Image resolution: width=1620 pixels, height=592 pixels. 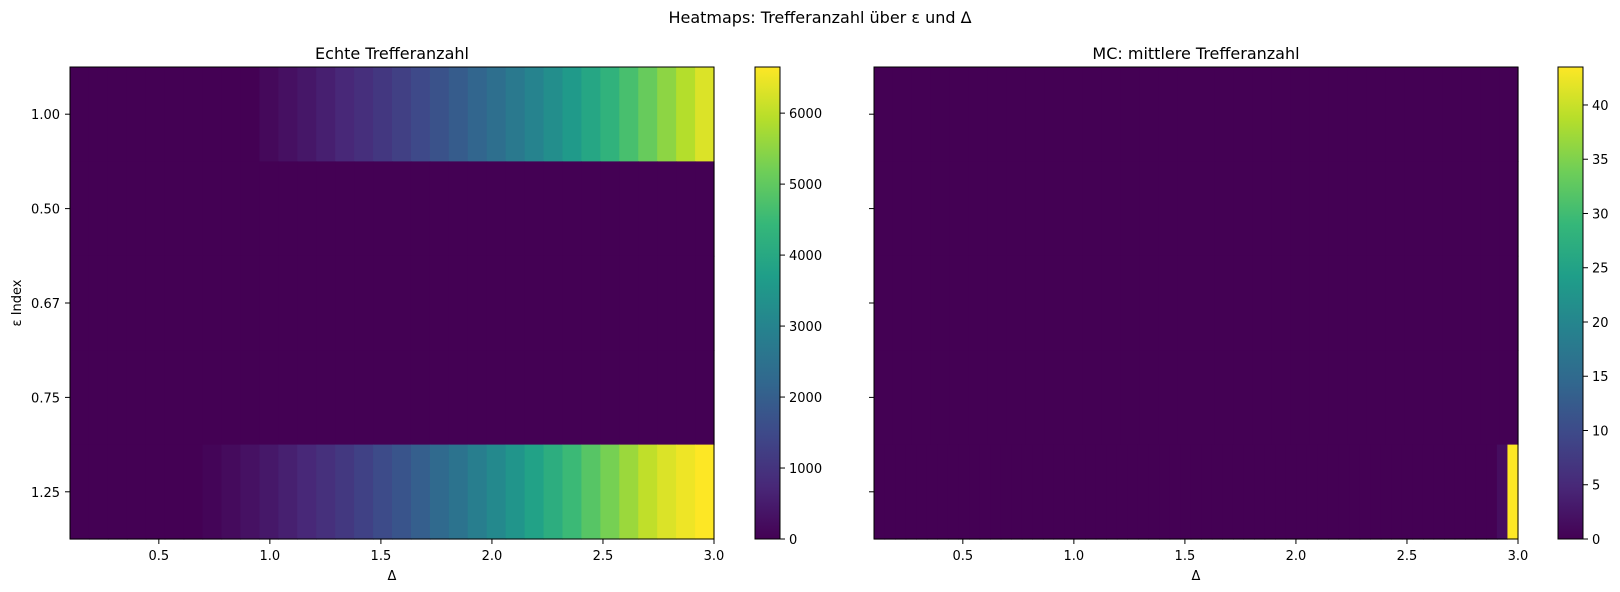 What do you see at coordinates (805, 256) in the screenshot?
I see `colorbar-tick-label: 4000` at bounding box center [805, 256].